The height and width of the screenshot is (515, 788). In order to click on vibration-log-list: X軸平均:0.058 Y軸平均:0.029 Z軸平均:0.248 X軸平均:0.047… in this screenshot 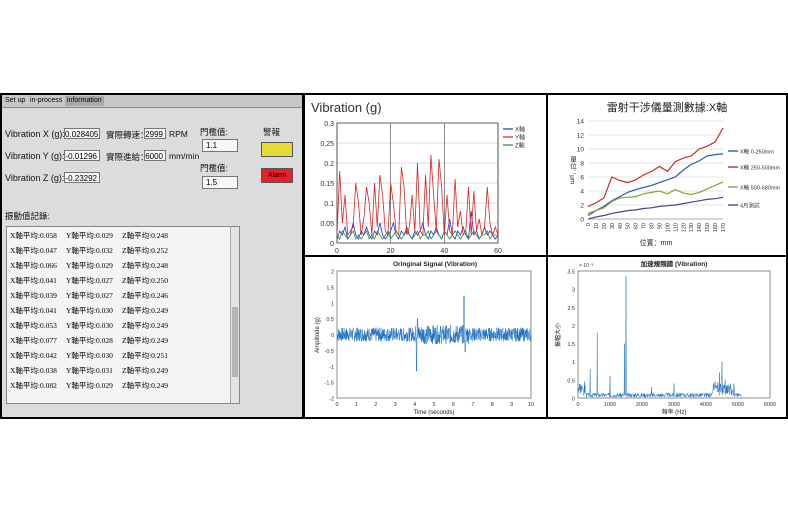, I will do `click(123, 315)`.